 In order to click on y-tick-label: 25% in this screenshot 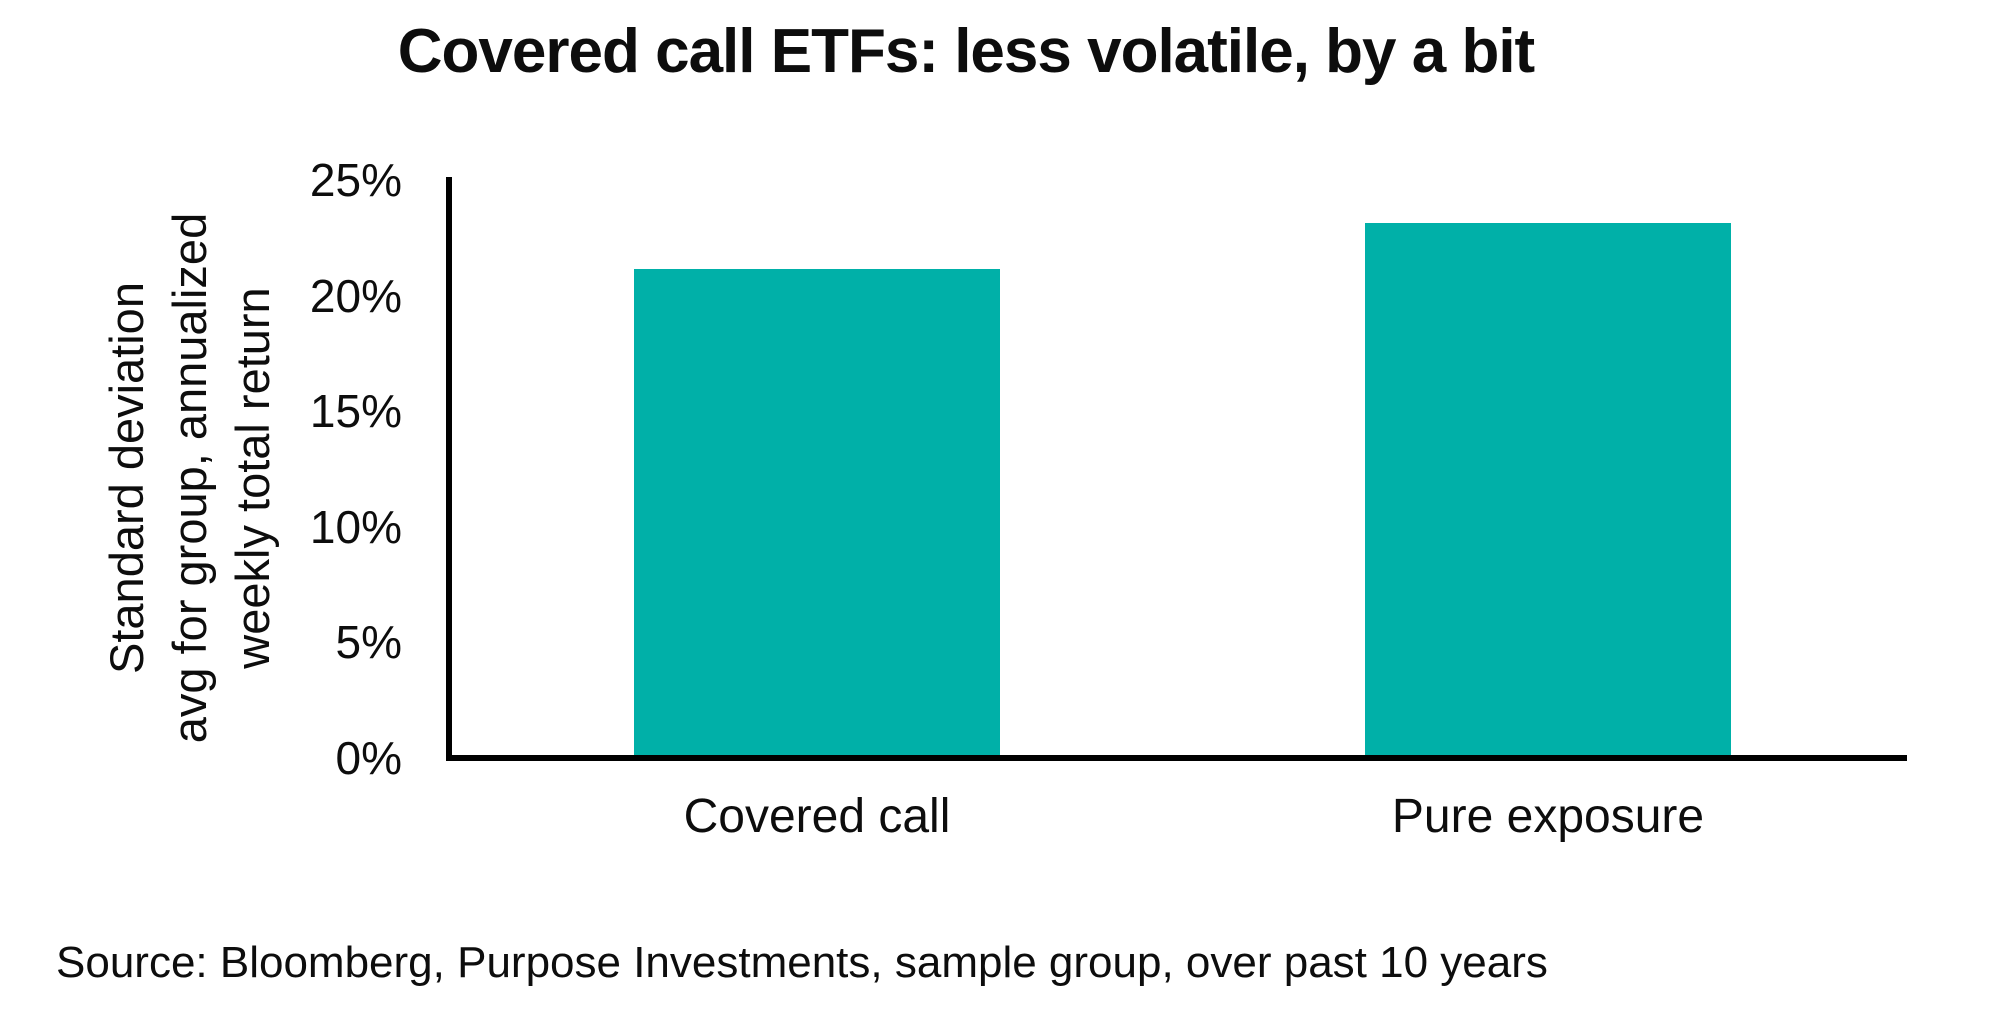, I will do `click(355, 180)`.